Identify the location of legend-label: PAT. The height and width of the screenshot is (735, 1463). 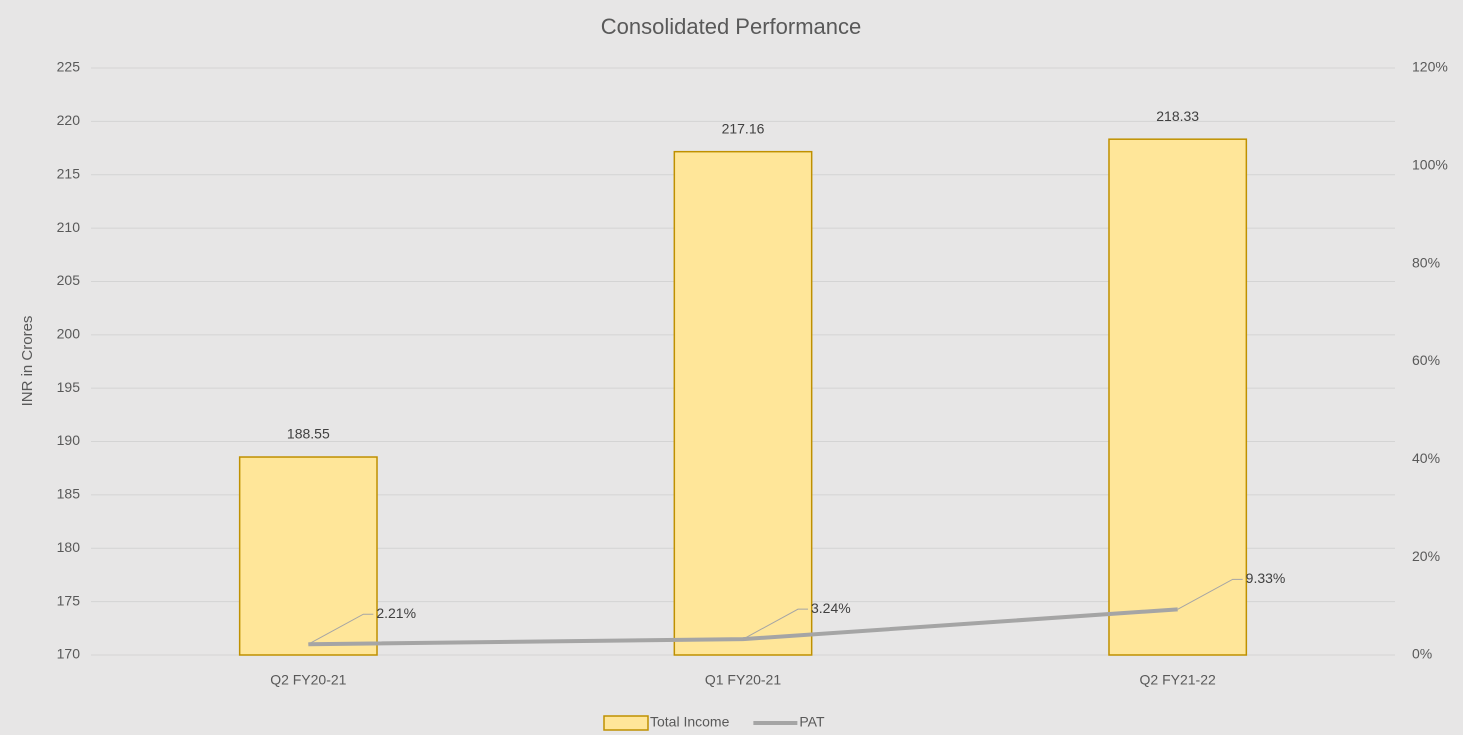
(812, 722).